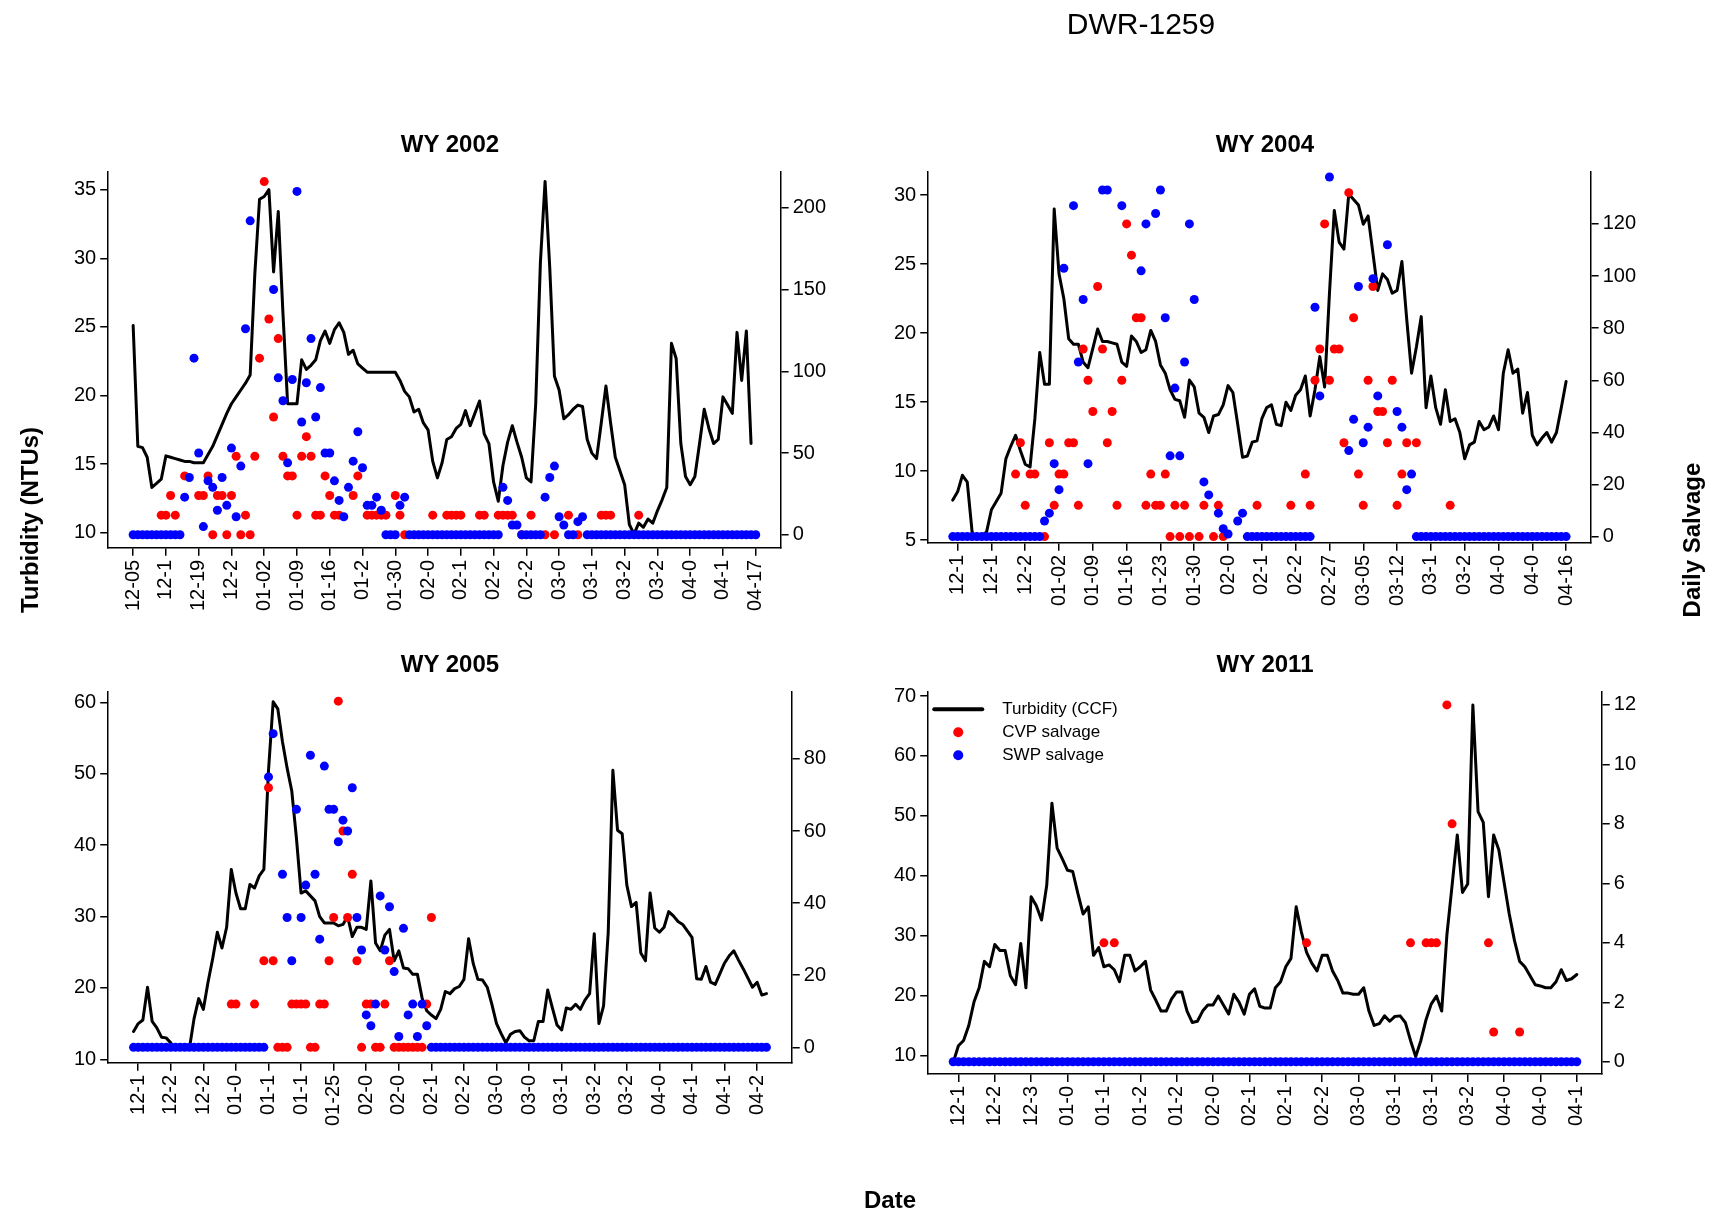 The height and width of the screenshot is (1219, 1720). I want to click on y2-tick-label: 80, so click(1613, 326).